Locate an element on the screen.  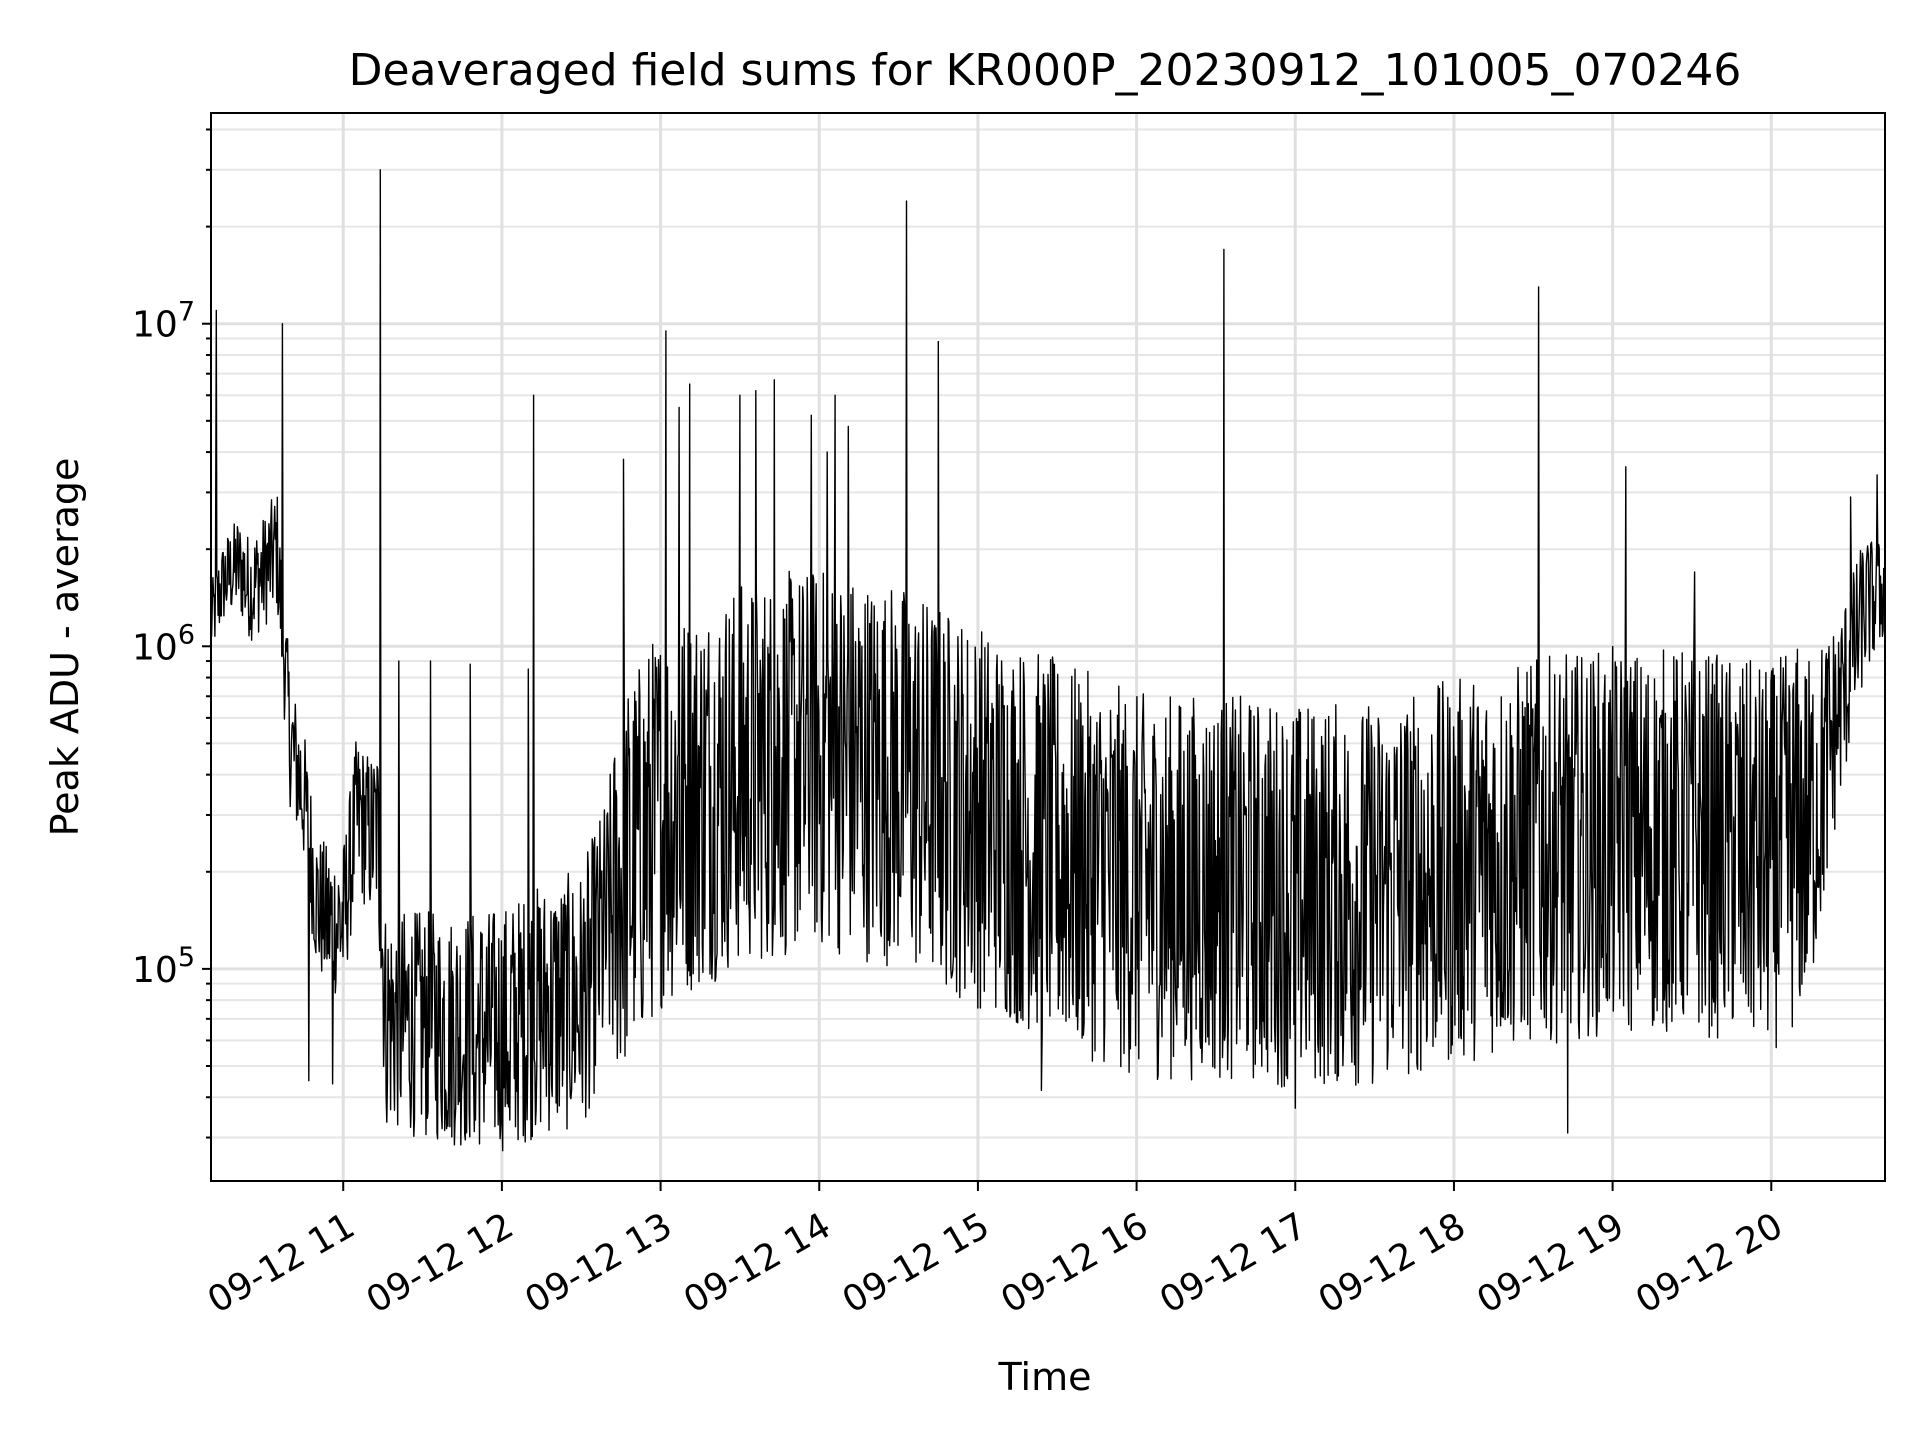
y-tick-label: 10⁶ is located at coordinates (163, 643).